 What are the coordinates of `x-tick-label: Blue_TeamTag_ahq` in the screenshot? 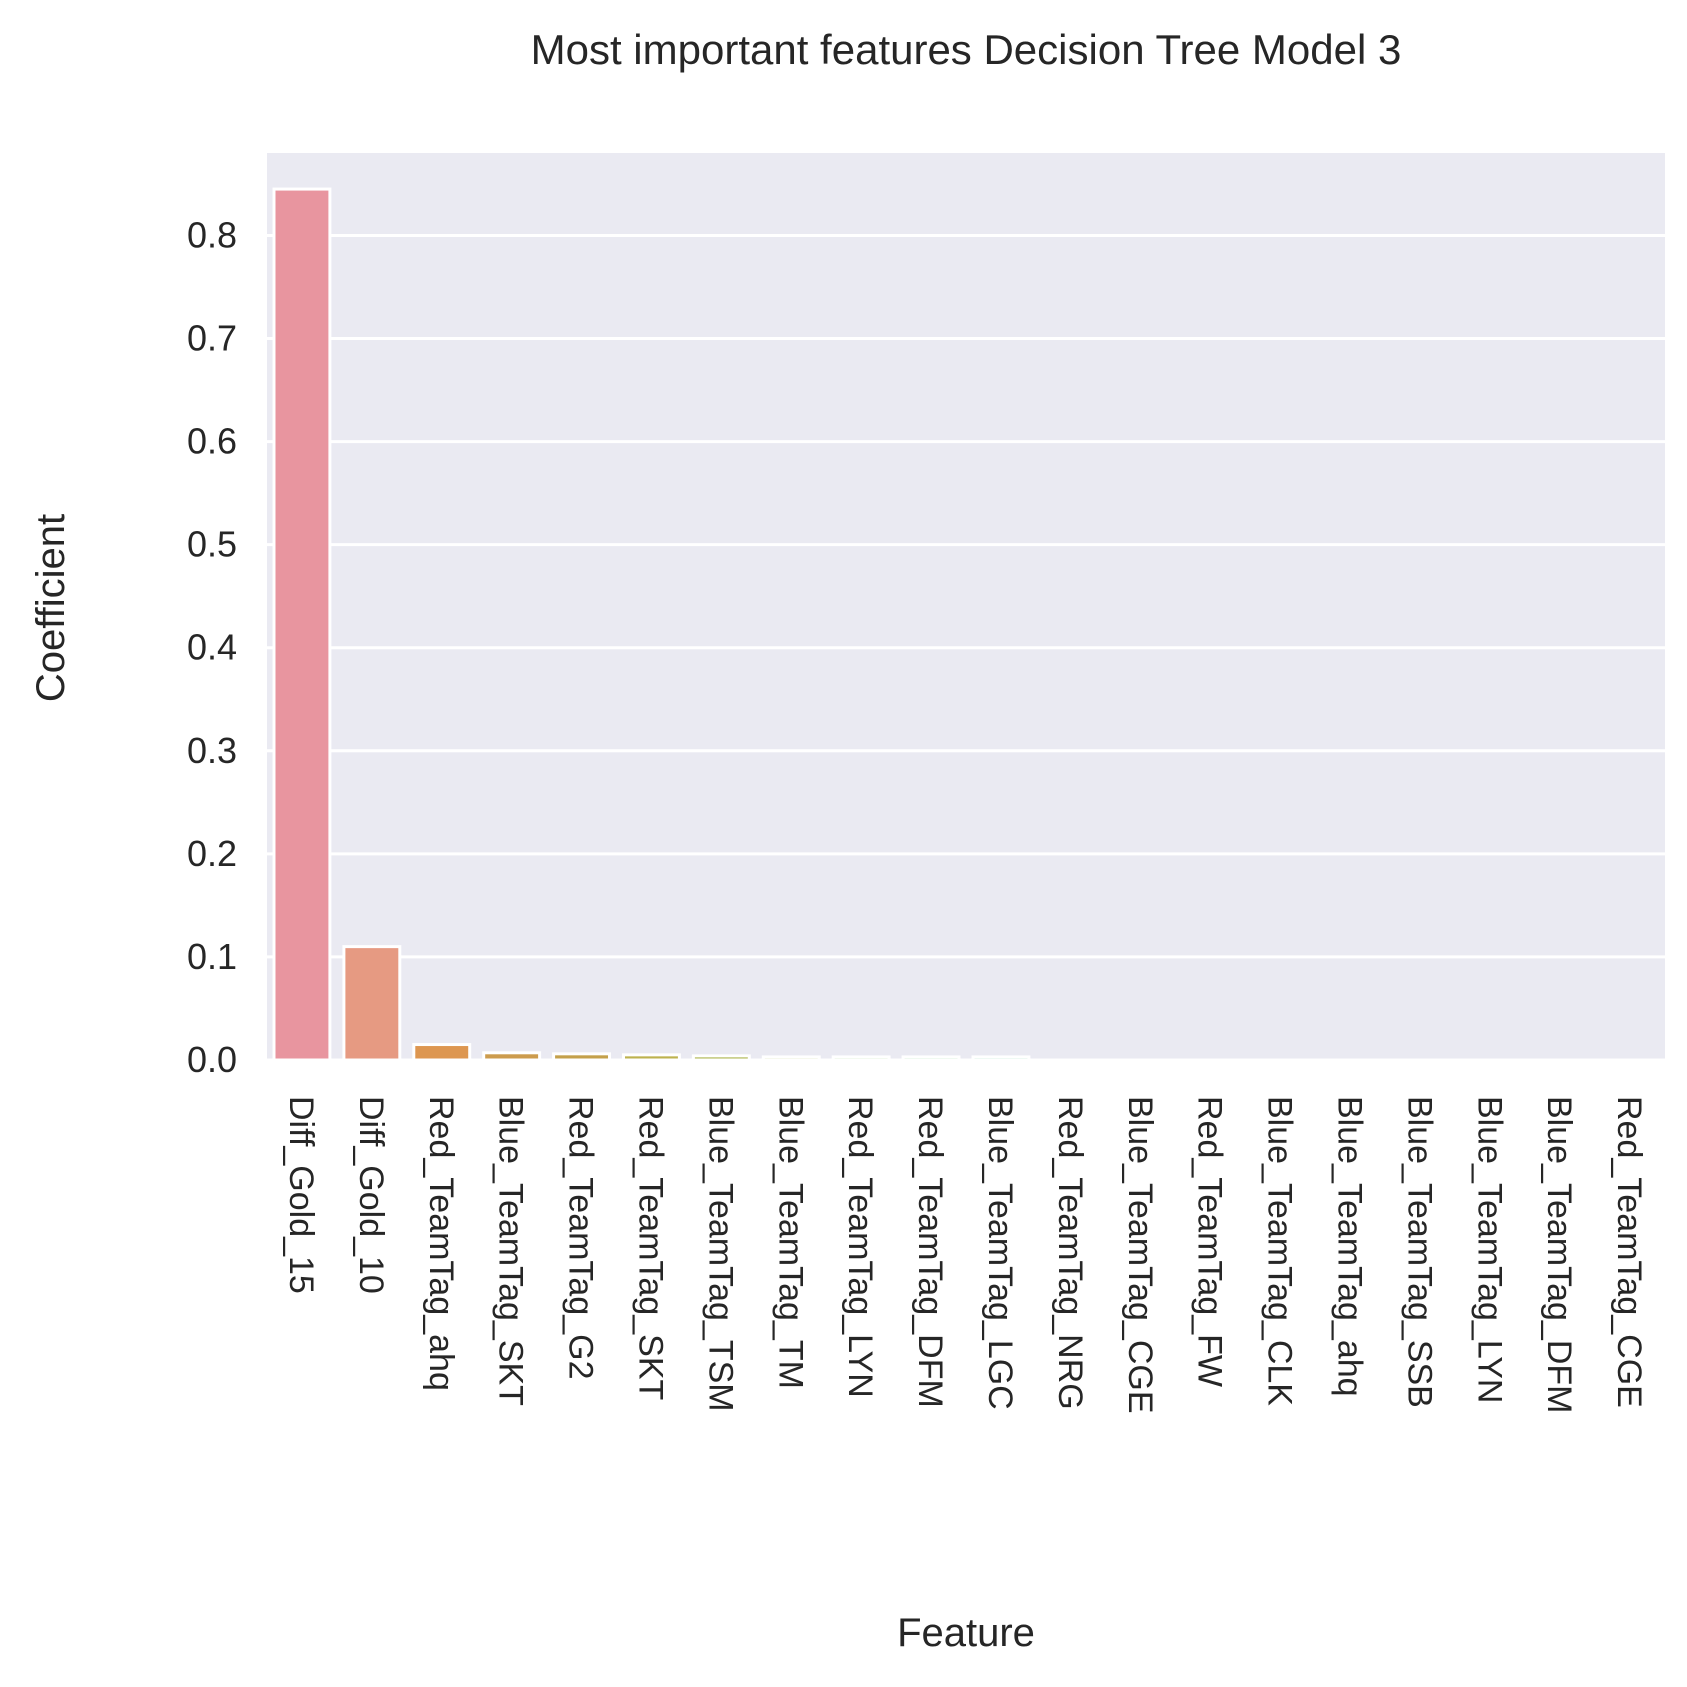 It's located at (1349, 1246).